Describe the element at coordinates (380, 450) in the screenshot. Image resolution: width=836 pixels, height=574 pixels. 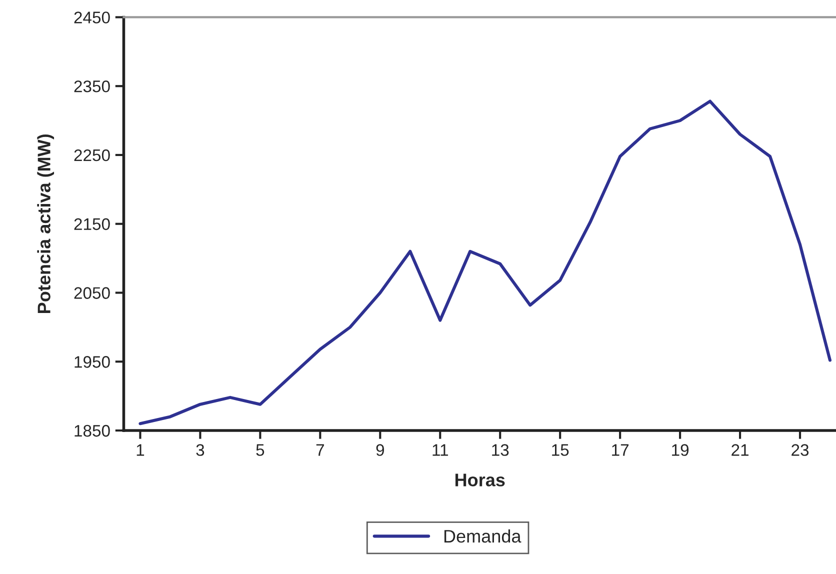
I see `x-tick-label: 9` at that location.